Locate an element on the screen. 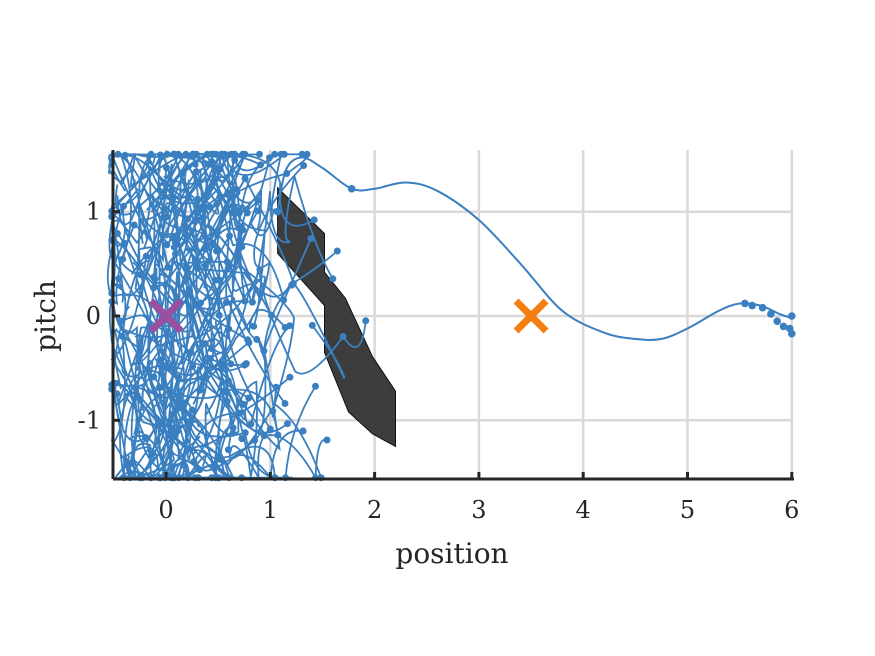 This screenshot has width=875, height=656. x-tick-label: 0 is located at coordinates (165, 510).